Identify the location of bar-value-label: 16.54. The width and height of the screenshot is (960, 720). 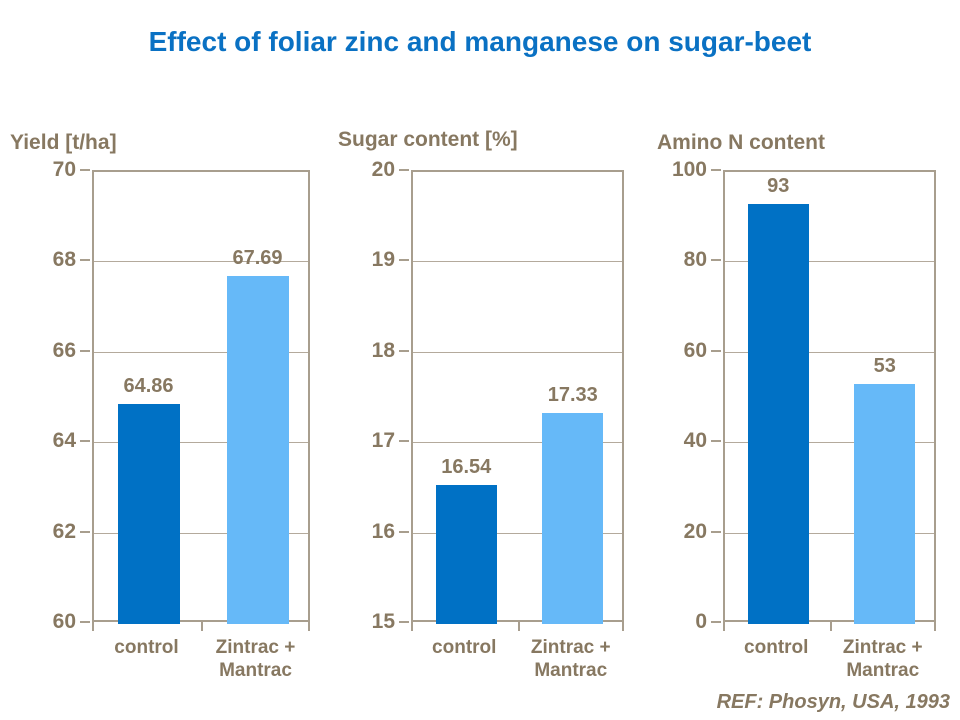
(466, 466).